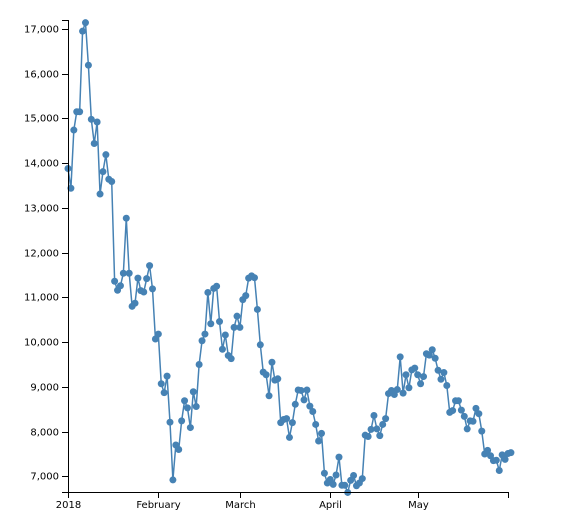 The width and height of the screenshot is (563, 528). Describe the element at coordinates (41, 30) in the screenshot. I see `y-tick-label: 17,000` at that location.